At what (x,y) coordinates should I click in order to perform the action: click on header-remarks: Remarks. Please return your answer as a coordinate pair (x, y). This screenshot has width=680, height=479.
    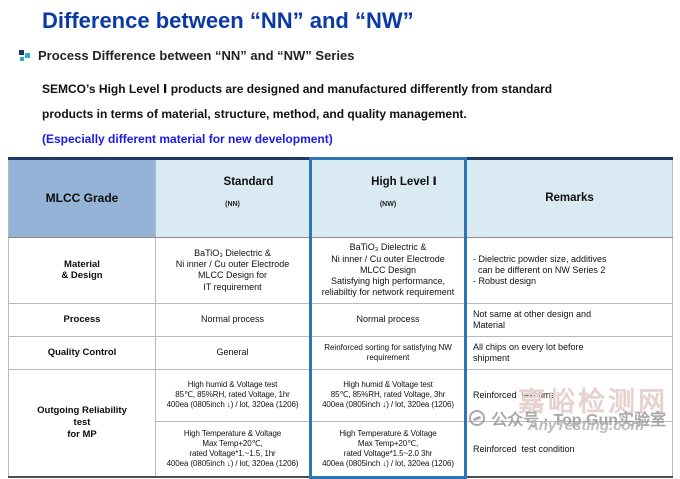
    Looking at the image, I should click on (569, 198).